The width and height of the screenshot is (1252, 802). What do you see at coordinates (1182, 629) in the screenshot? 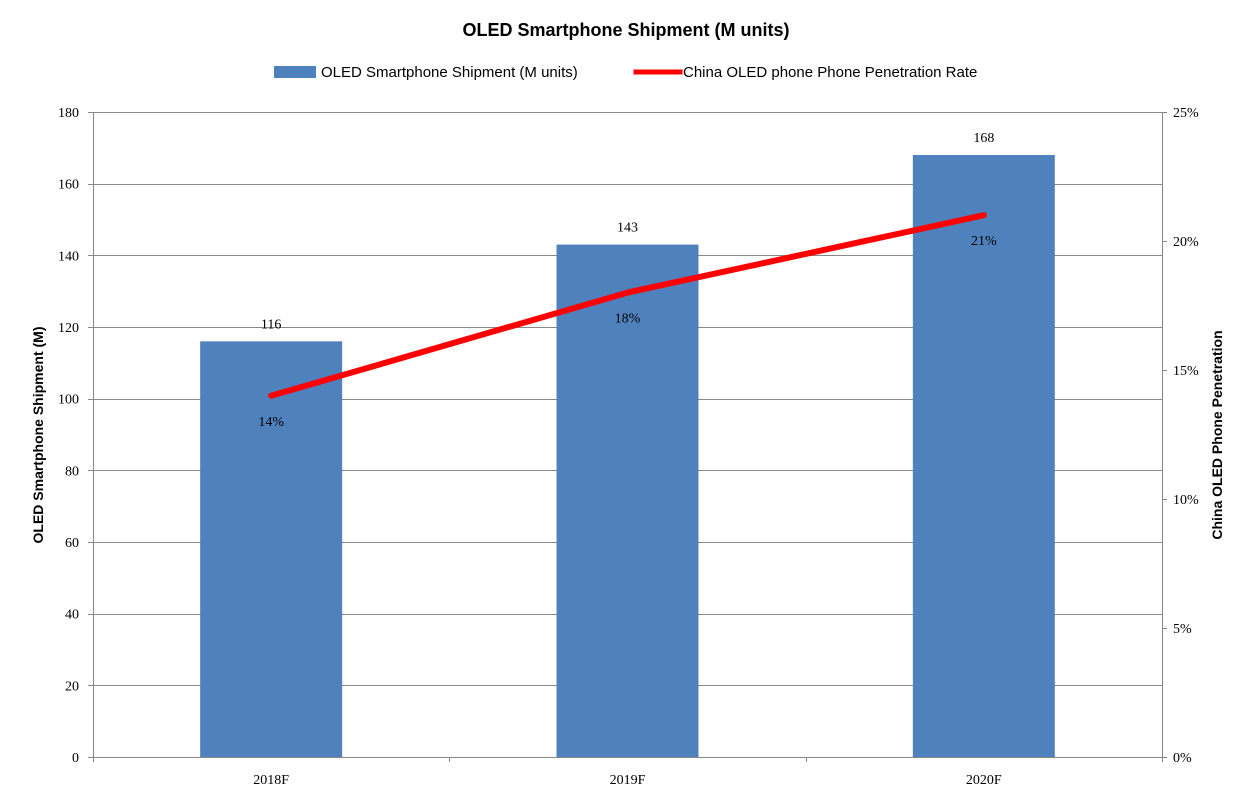
I see `y-axis-right-tick-label: 5%` at bounding box center [1182, 629].